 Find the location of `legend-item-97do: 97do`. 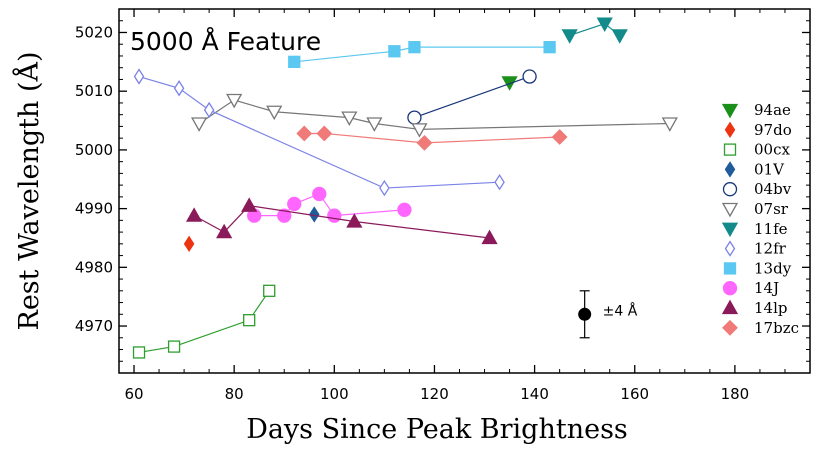

legend-item-97do: 97do is located at coordinates (758, 130).